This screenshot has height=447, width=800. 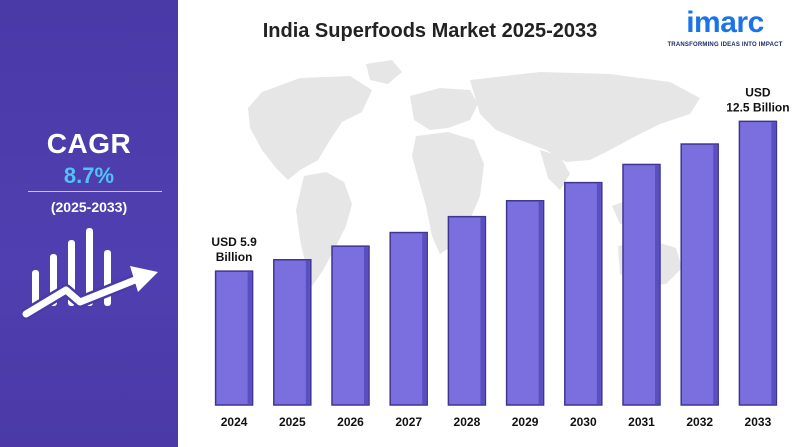 I want to click on bar-2026, so click(x=350, y=325).